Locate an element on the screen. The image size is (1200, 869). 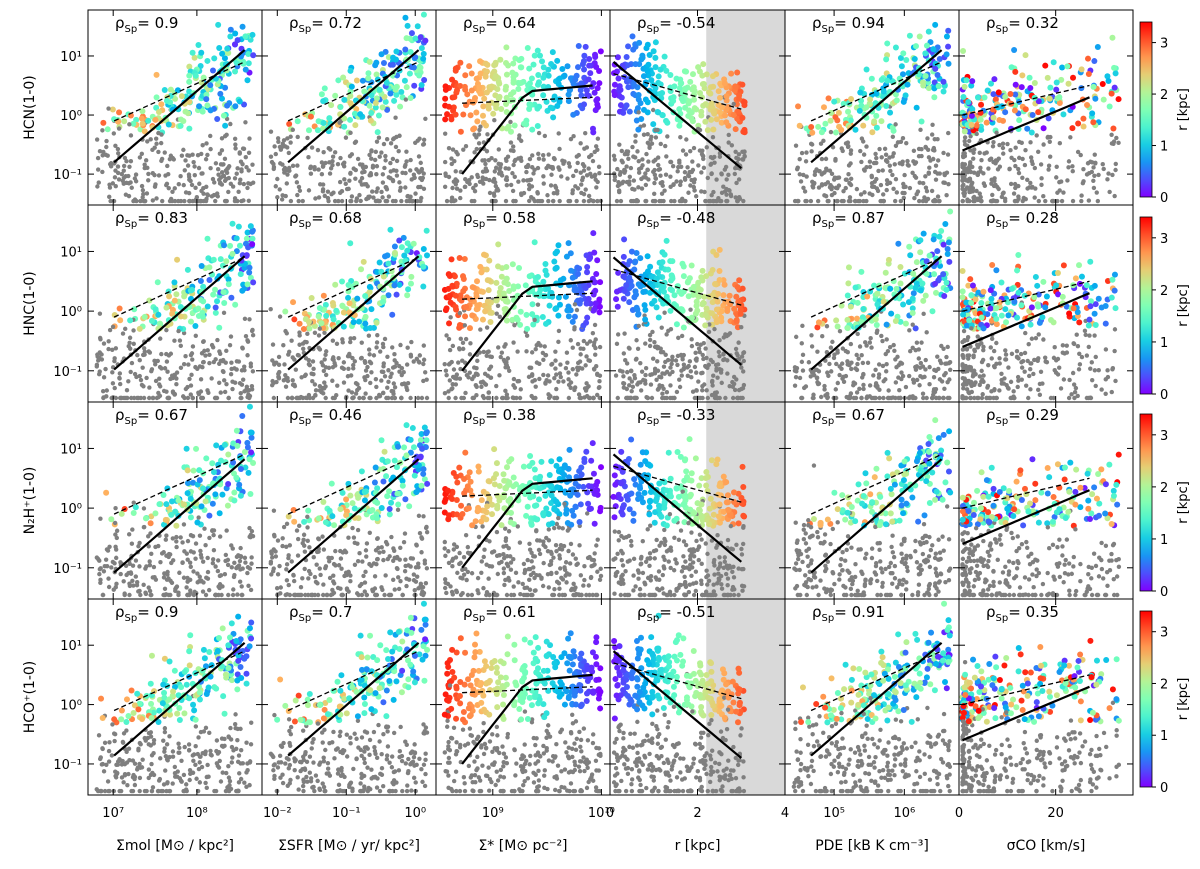
x-axis-label: PDE [kB K cm⁻³] is located at coordinates (872, 846).